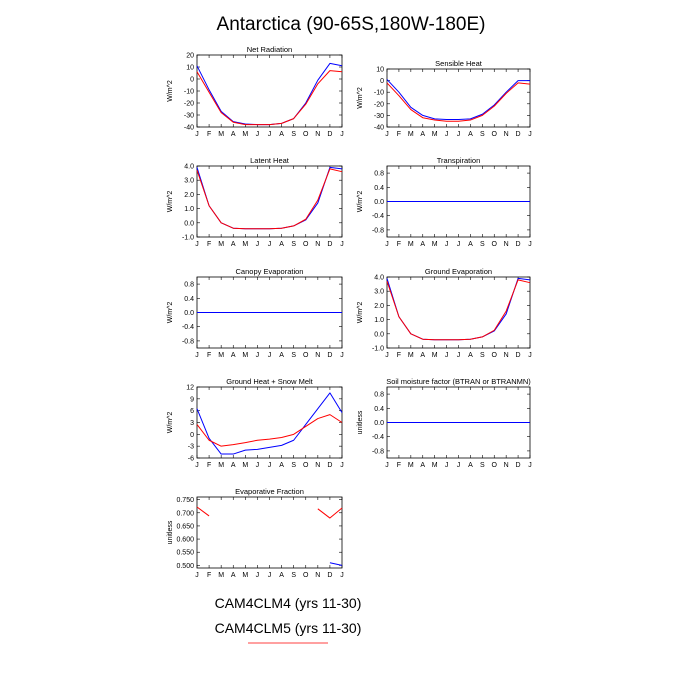 The width and height of the screenshot is (700, 700). What do you see at coordinates (188, 341) in the screenshot?
I see `y-tick-label: -0.8` at bounding box center [188, 341].